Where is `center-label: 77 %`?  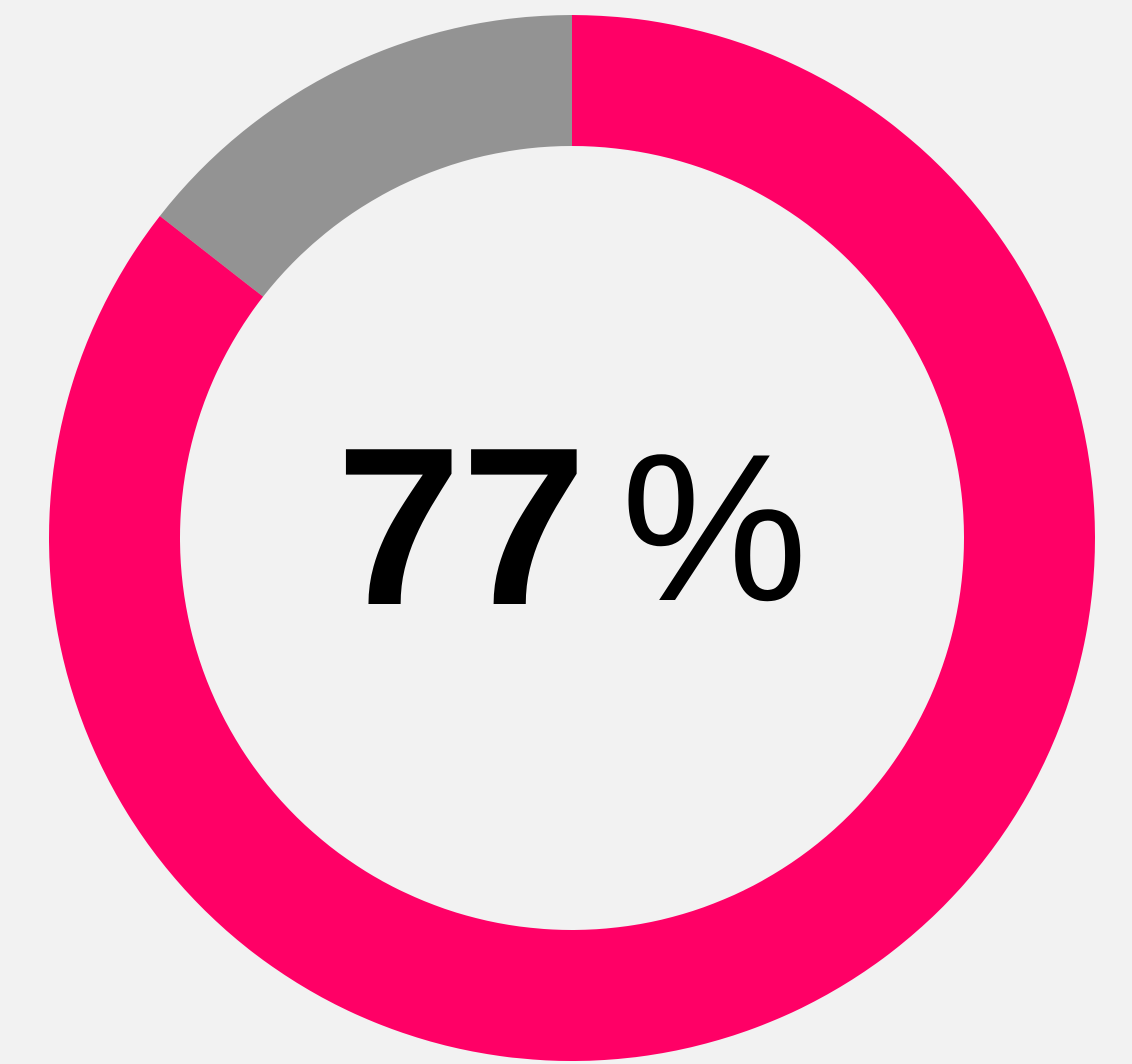
center-label: 77 % is located at coordinates (571, 526).